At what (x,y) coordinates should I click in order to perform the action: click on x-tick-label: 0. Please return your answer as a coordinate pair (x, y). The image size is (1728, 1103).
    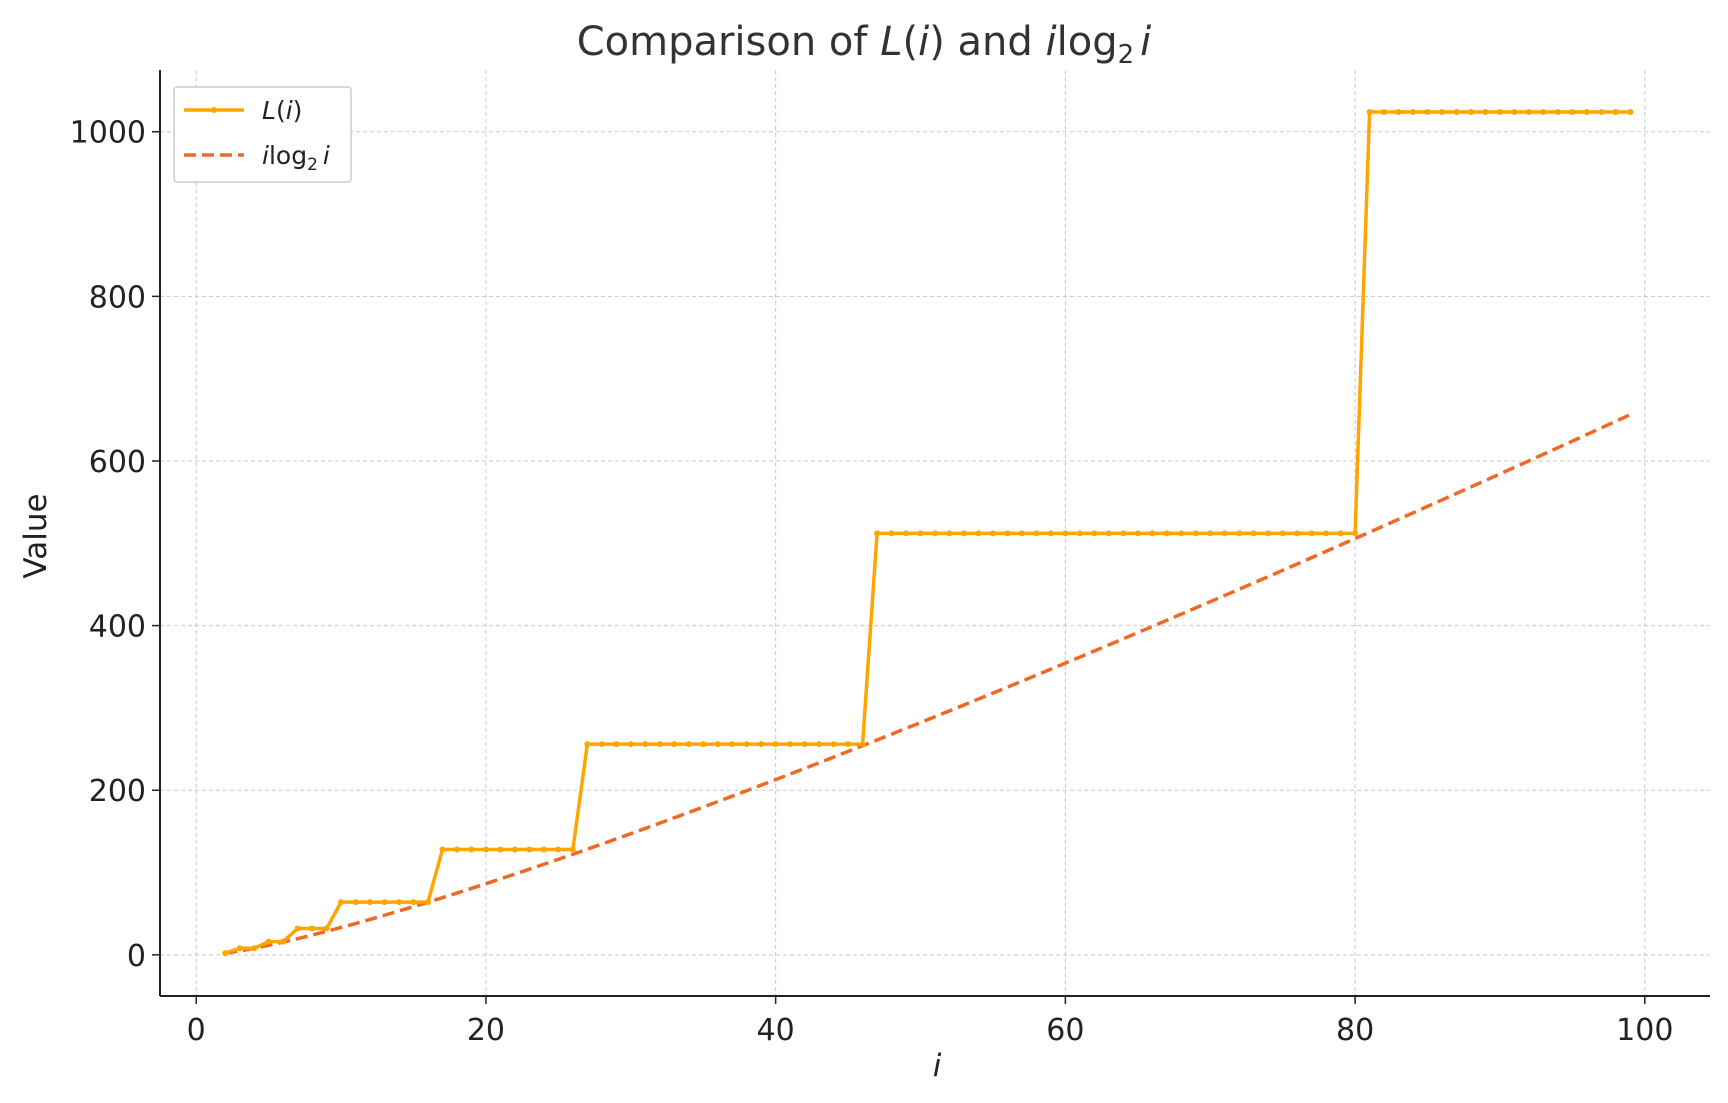
    Looking at the image, I should click on (196, 1030).